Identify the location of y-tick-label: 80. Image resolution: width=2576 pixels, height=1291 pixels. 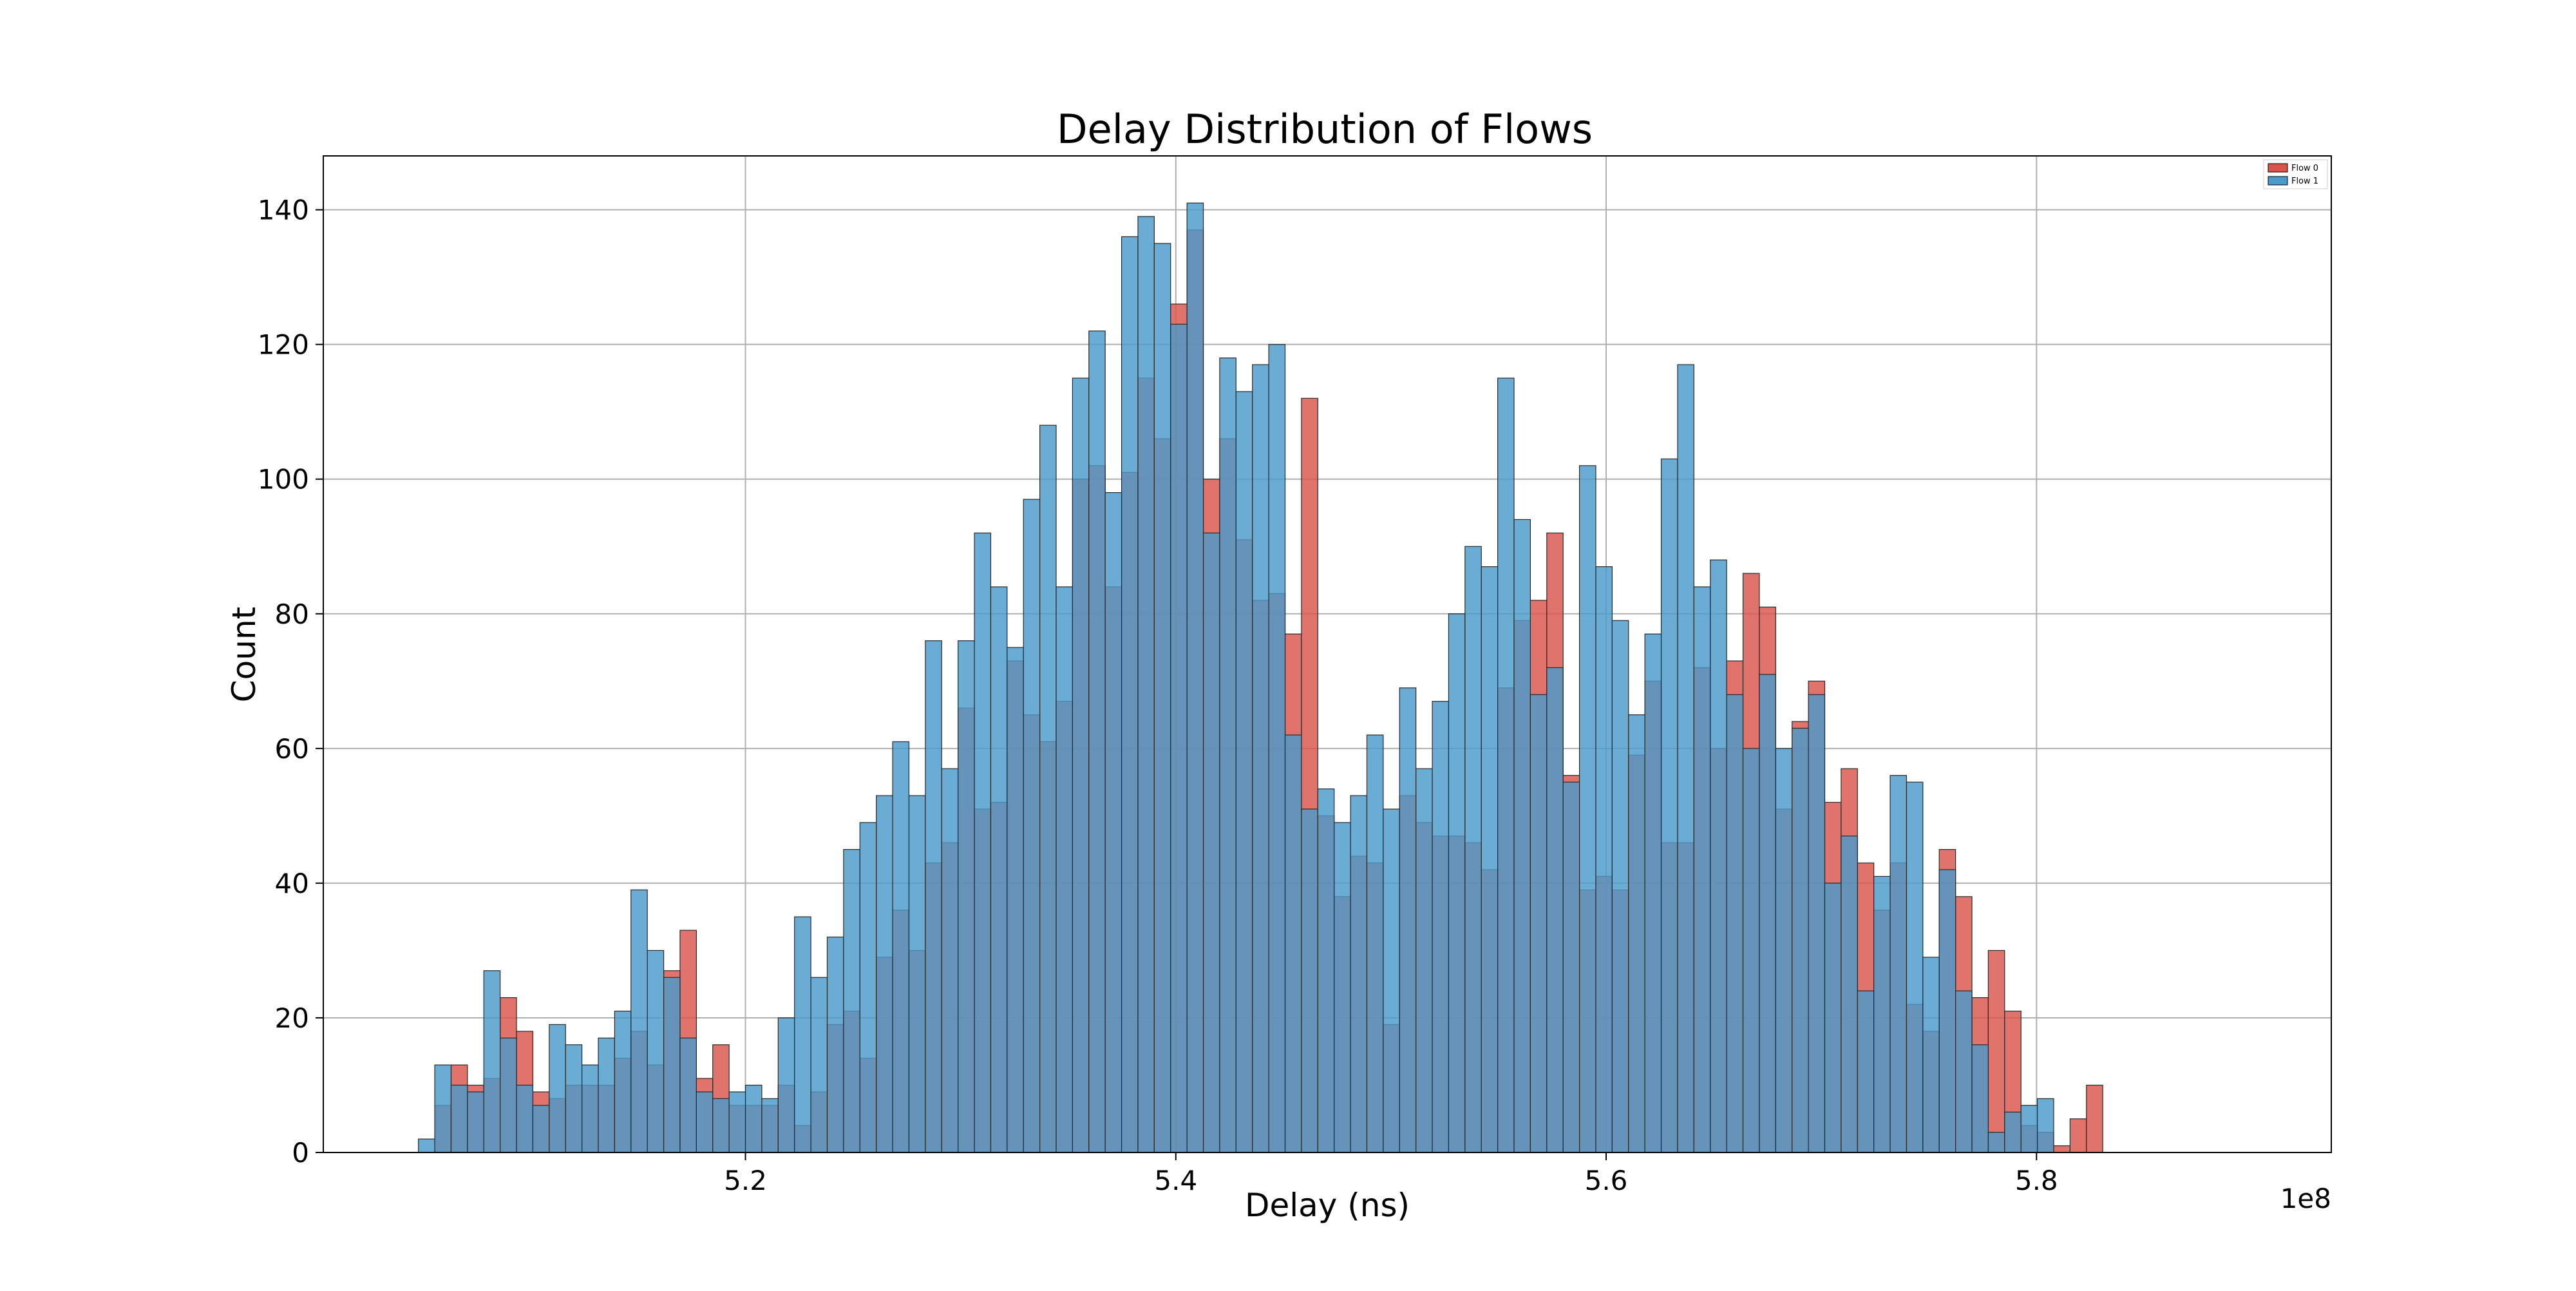
(292, 614).